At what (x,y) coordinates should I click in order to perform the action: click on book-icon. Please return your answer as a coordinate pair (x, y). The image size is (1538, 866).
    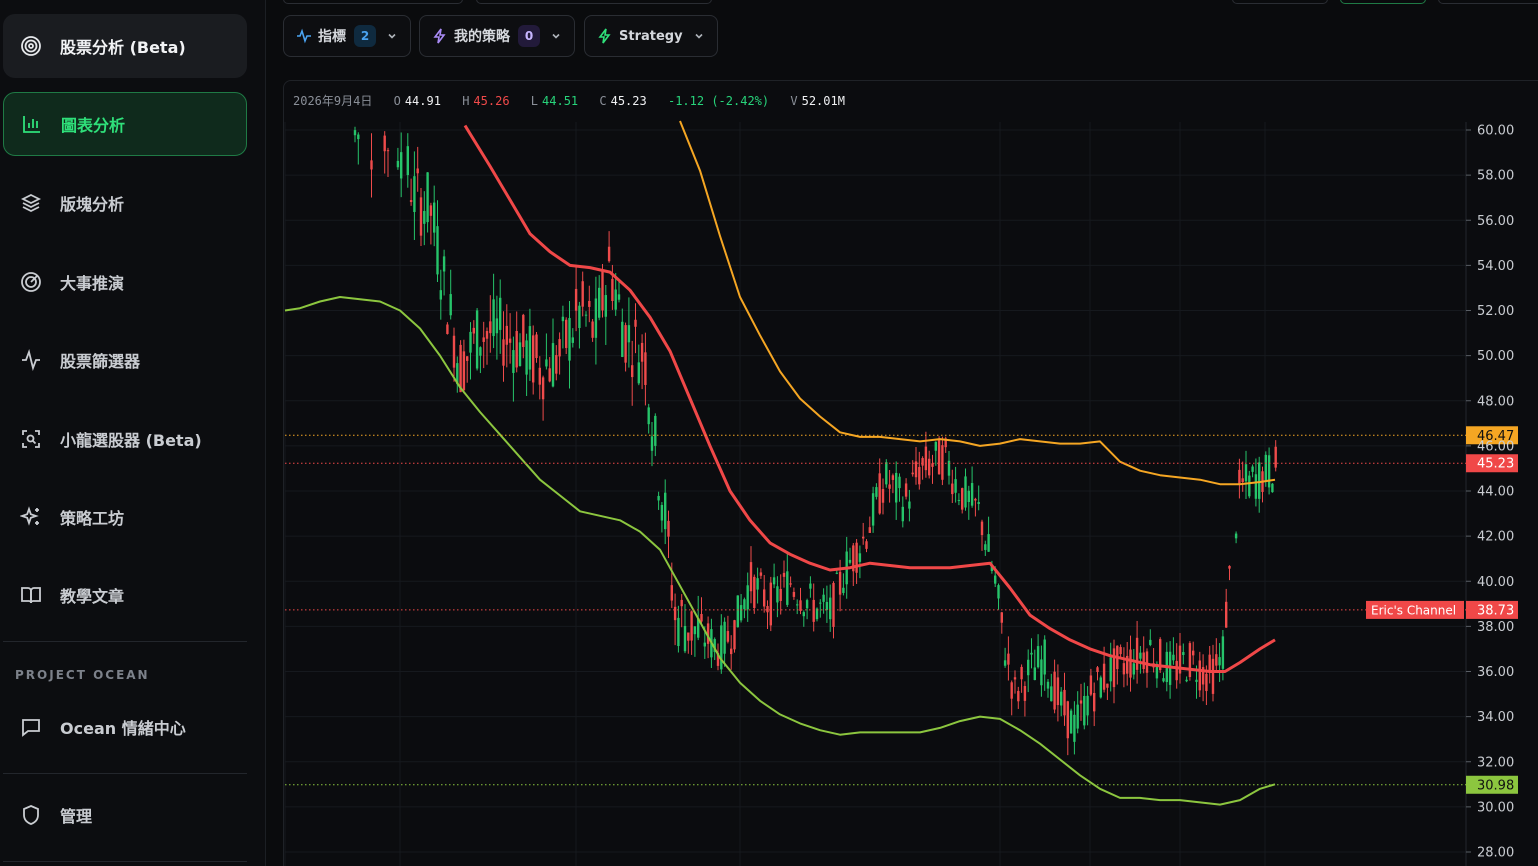
    Looking at the image, I should click on (31, 595).